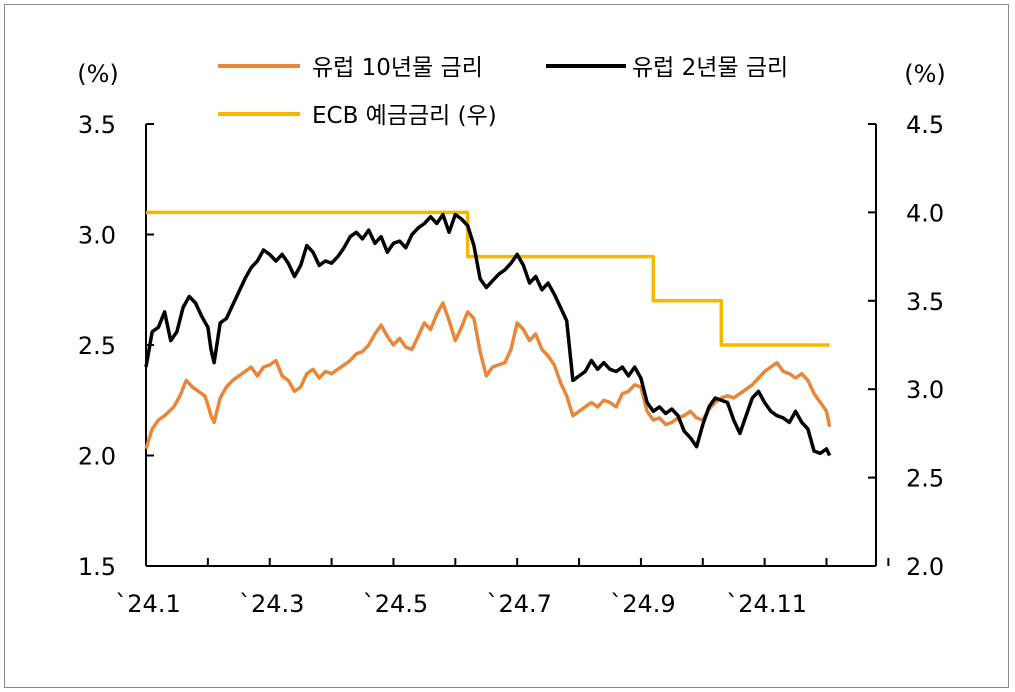 The height and width of the screenshot is (692, 1015). I want to click on x-tick-label: `24.1, so click(147, 604).